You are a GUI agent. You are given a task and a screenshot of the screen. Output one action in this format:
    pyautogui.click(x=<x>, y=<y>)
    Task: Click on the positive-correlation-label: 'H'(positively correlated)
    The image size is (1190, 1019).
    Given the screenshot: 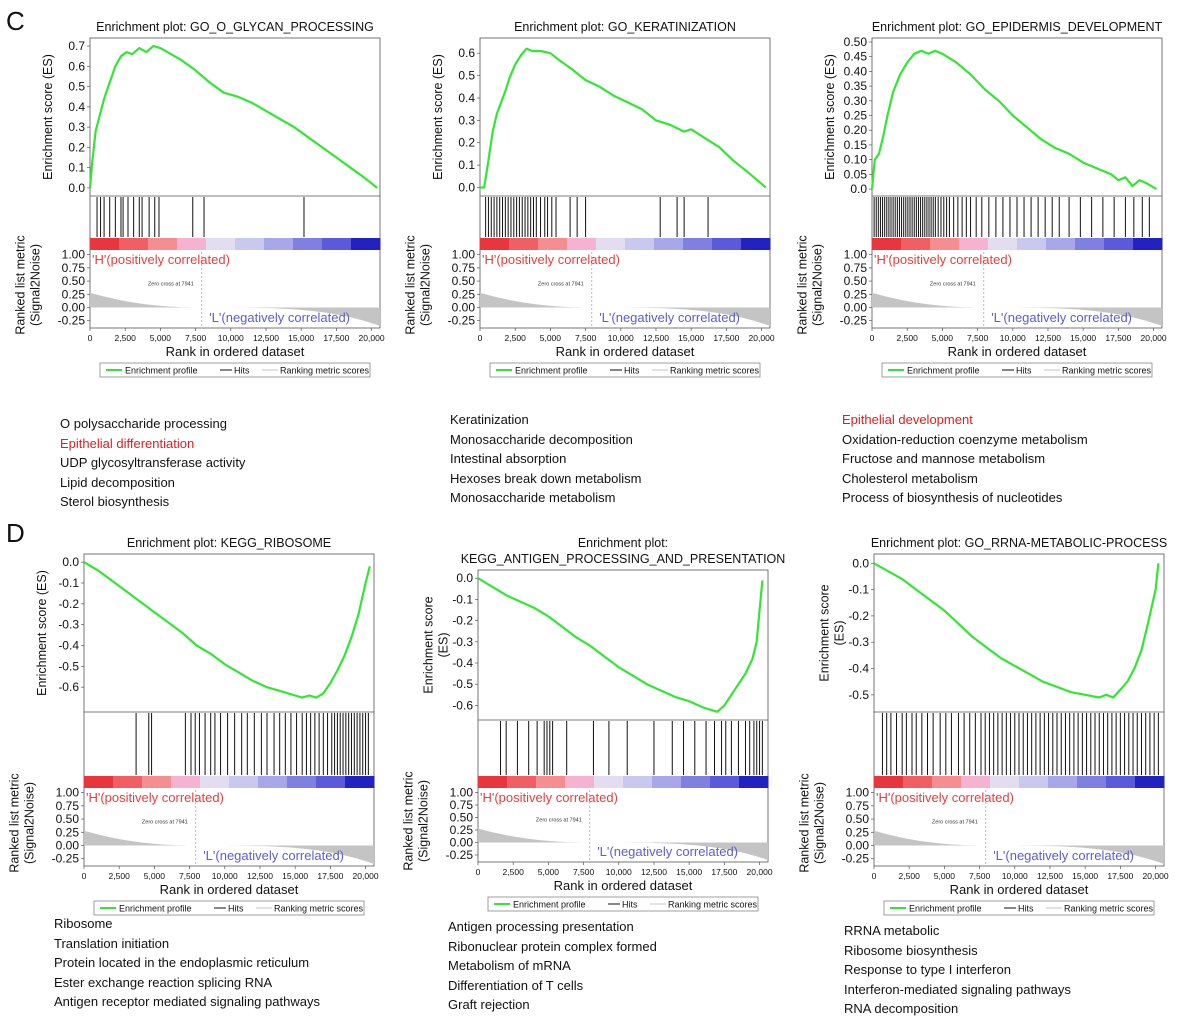 What is the action you would take?
    pyautogui.click(x=945, y=797)
    